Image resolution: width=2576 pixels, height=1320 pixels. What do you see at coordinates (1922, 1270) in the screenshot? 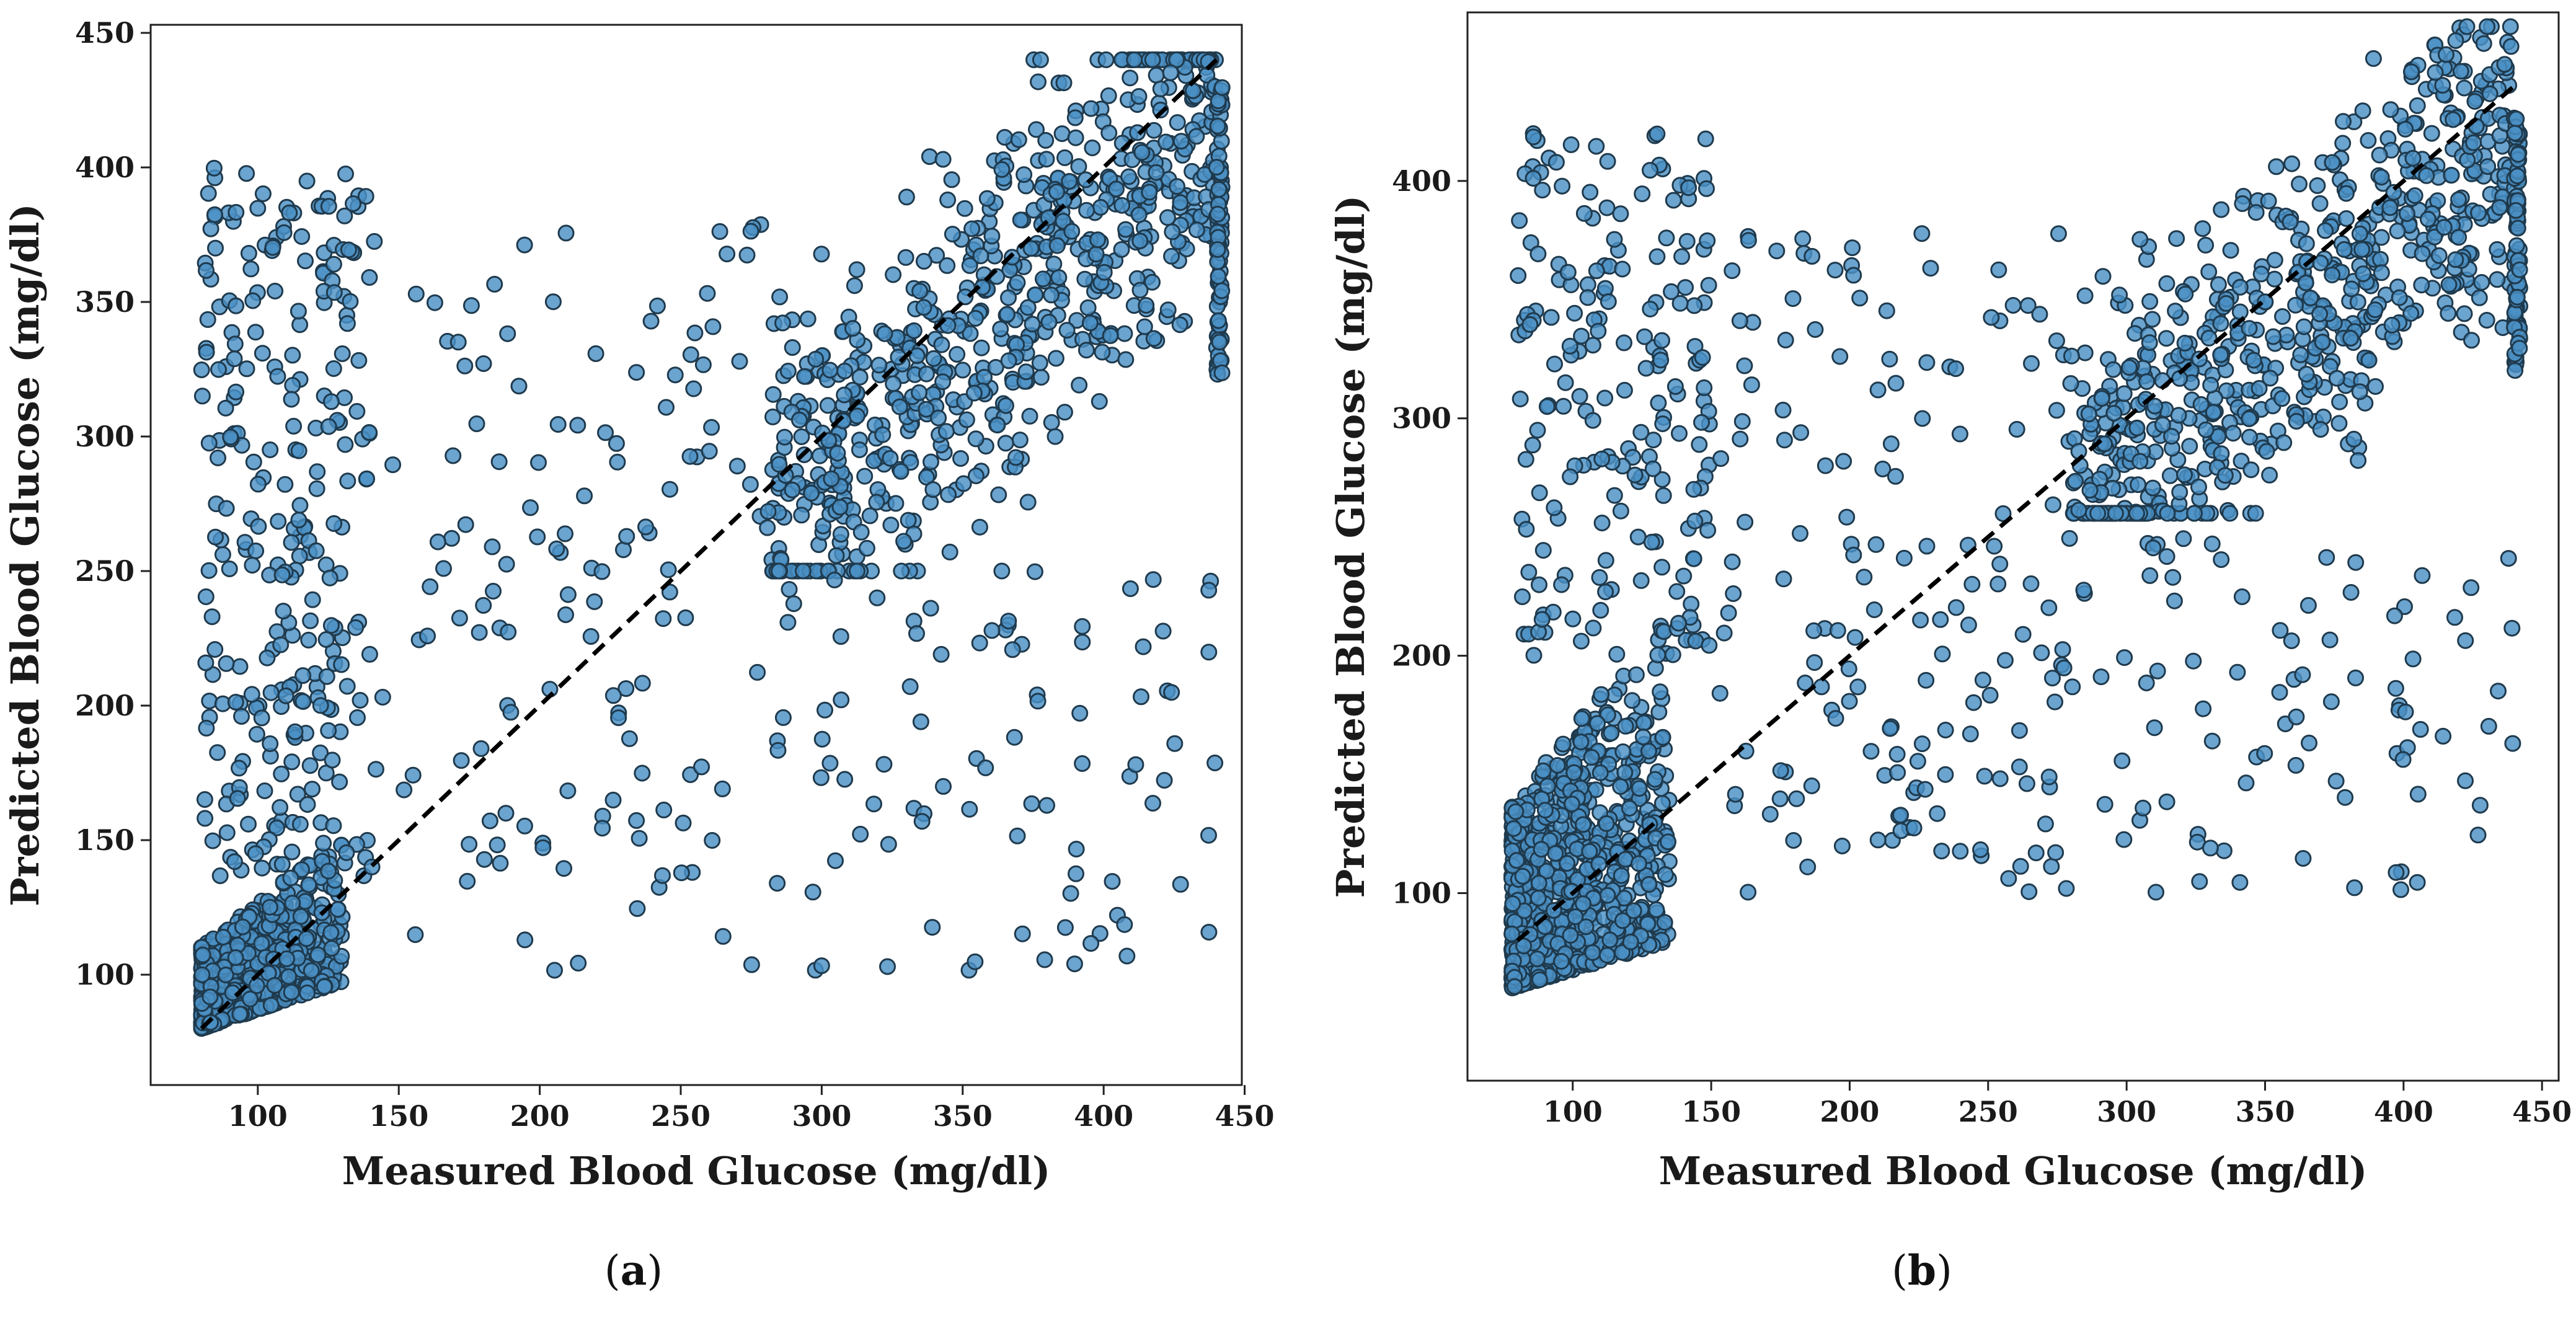
I see `panel-label-b: (b)` at bounding box center [1922, 1270].